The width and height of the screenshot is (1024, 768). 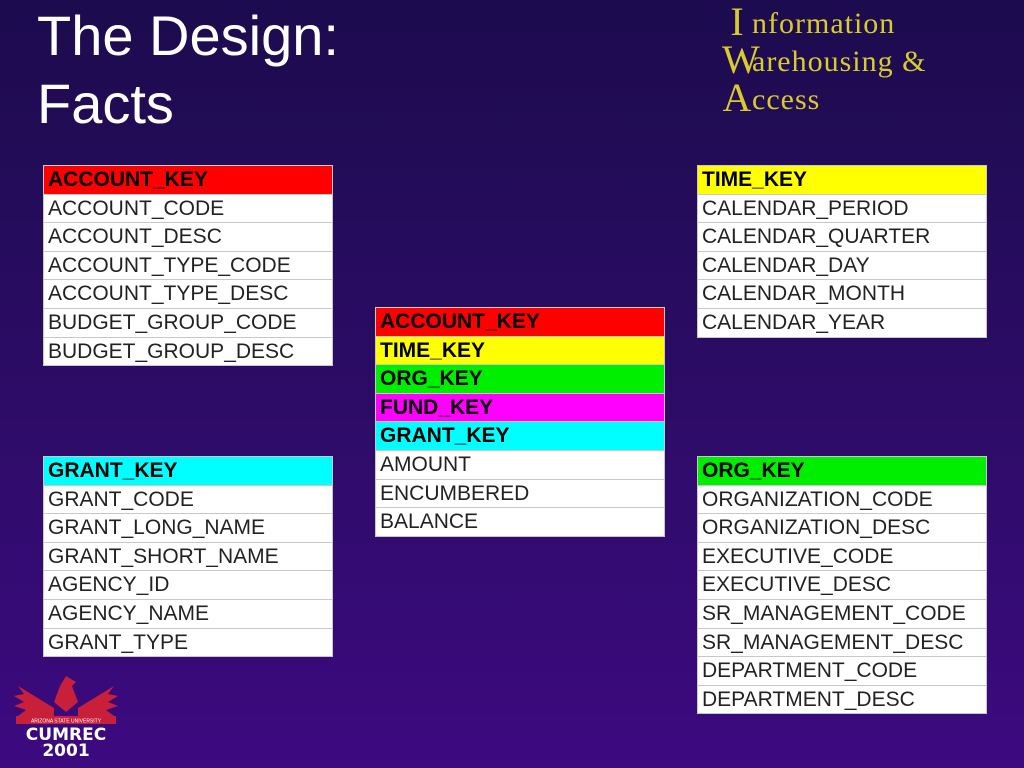 I want to click on field-row: CALENDAR_MONTH, so click(x=842, y=294).